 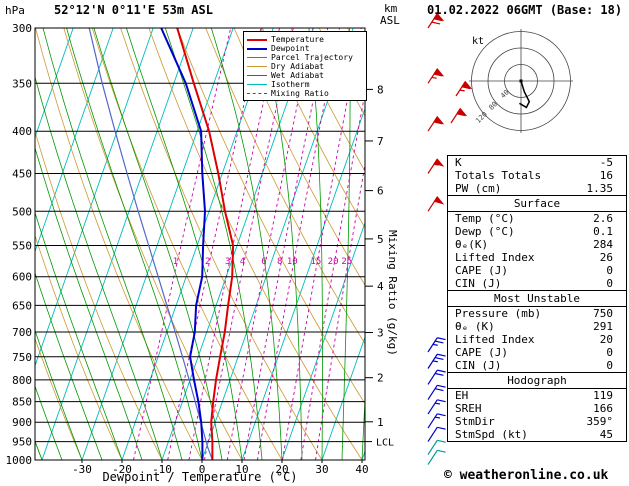 What do you see at coordinates (475, 421) in the screenshot?
I see `stats-label: StmDir` at bounding box center [475, 421].